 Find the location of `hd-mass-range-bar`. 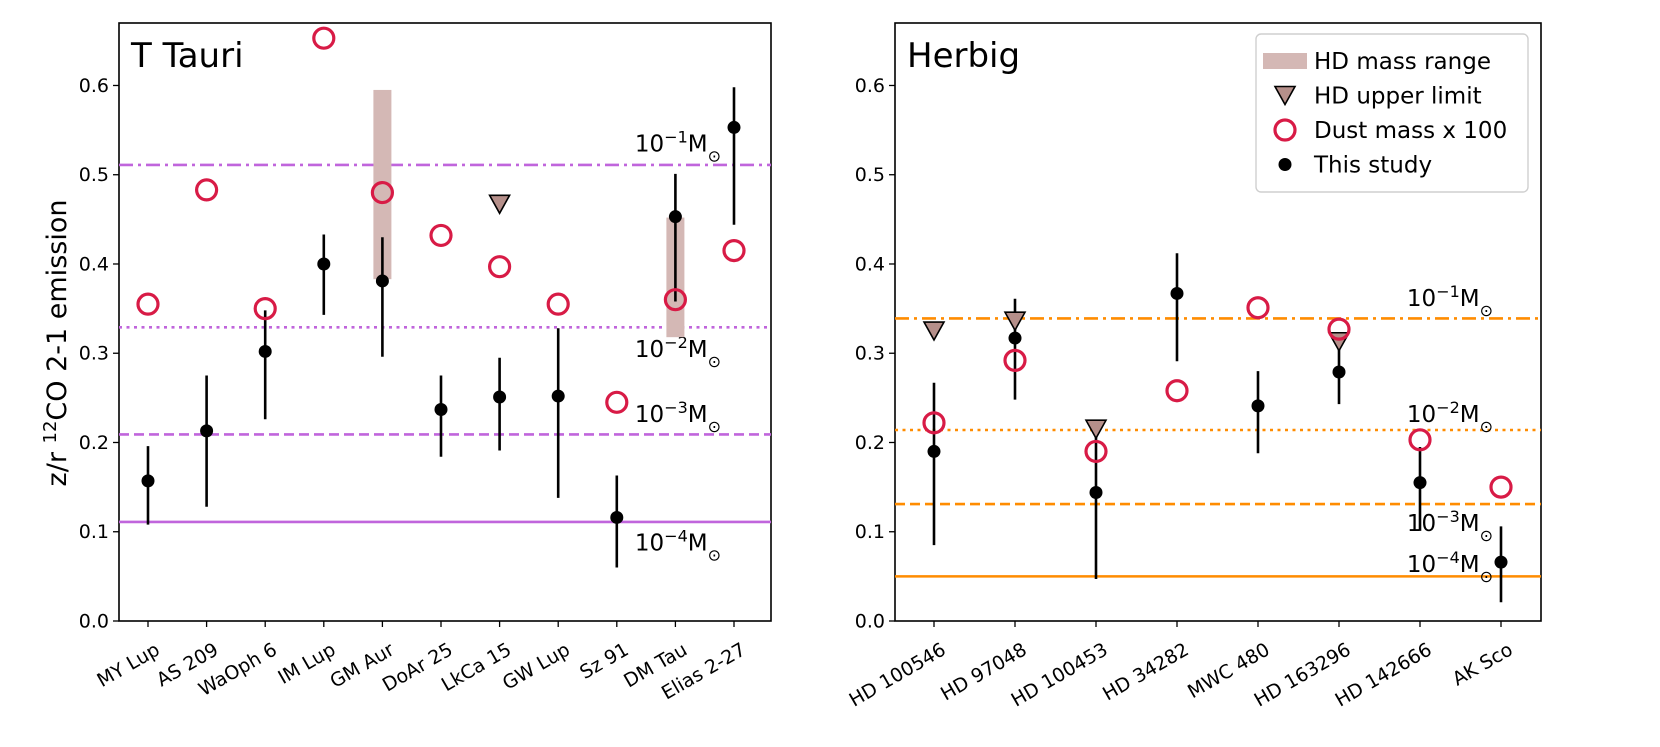

hd-mass-range-bar is located at coordinates (382, 184).